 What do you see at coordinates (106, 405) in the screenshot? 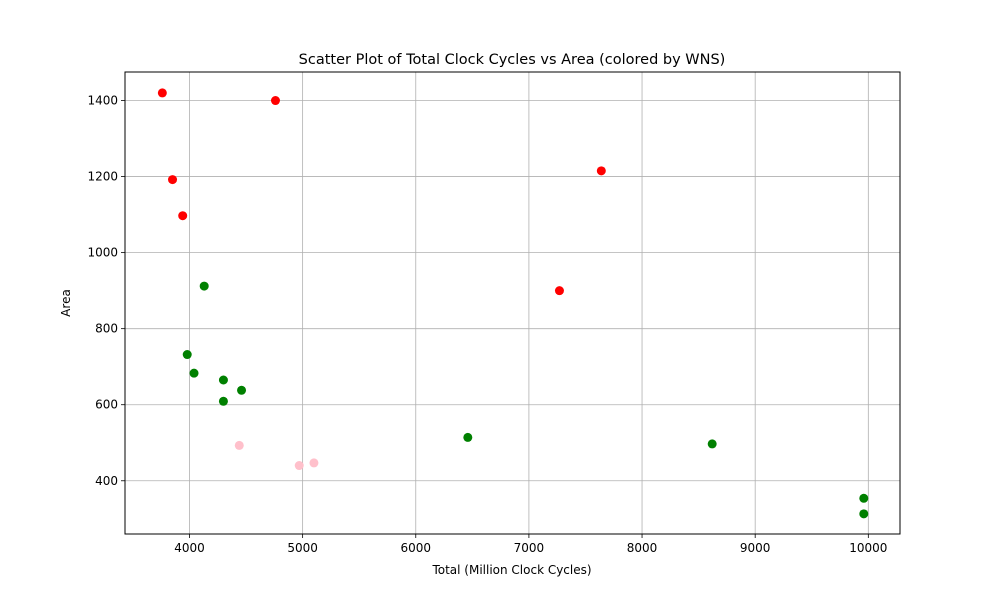
I see `y-tick-label: 600` at bounding box center [106, 405].